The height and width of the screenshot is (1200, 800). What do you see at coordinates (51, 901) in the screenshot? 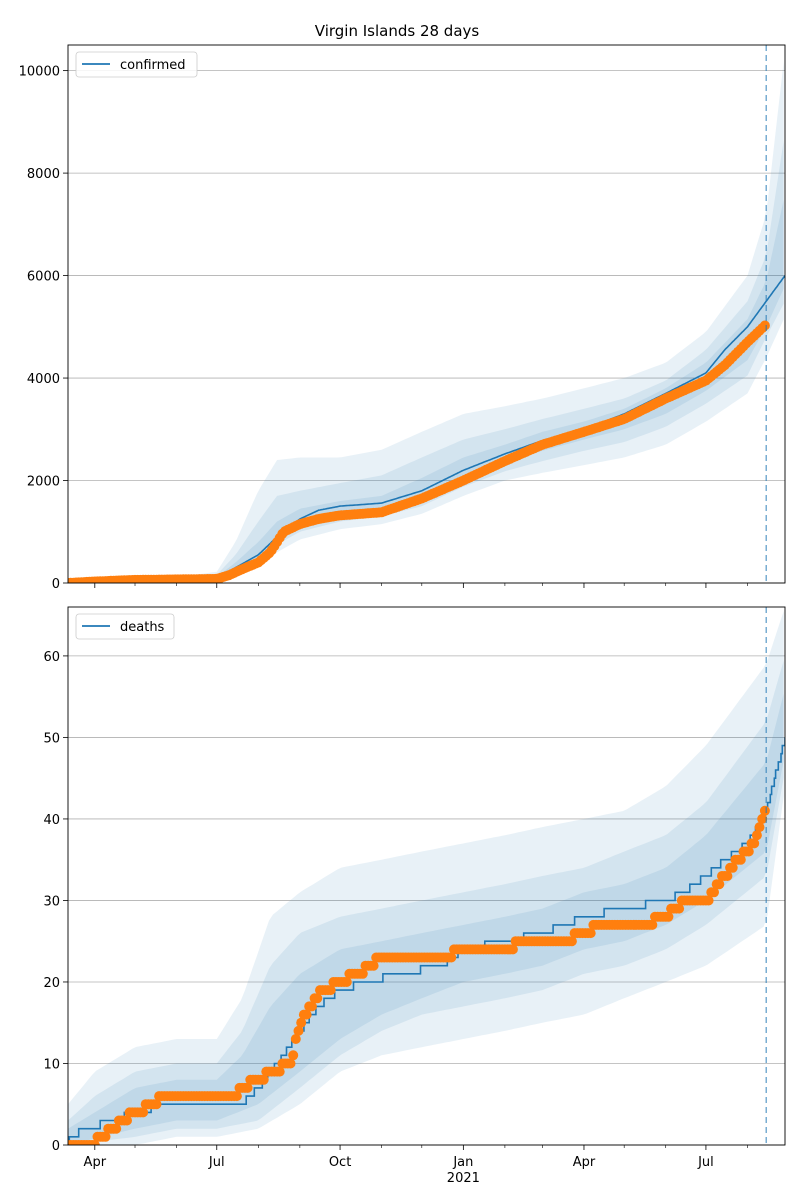
I see `y-tick-label: 30` at bounding box center [51, 901].